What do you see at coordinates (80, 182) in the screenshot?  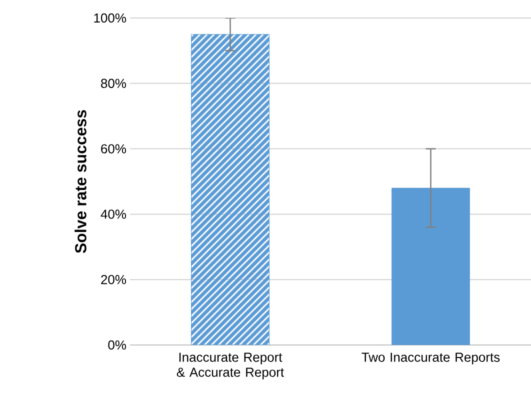 I see `y-axis-title: Solve rate success` at bounding box center [80, 182].